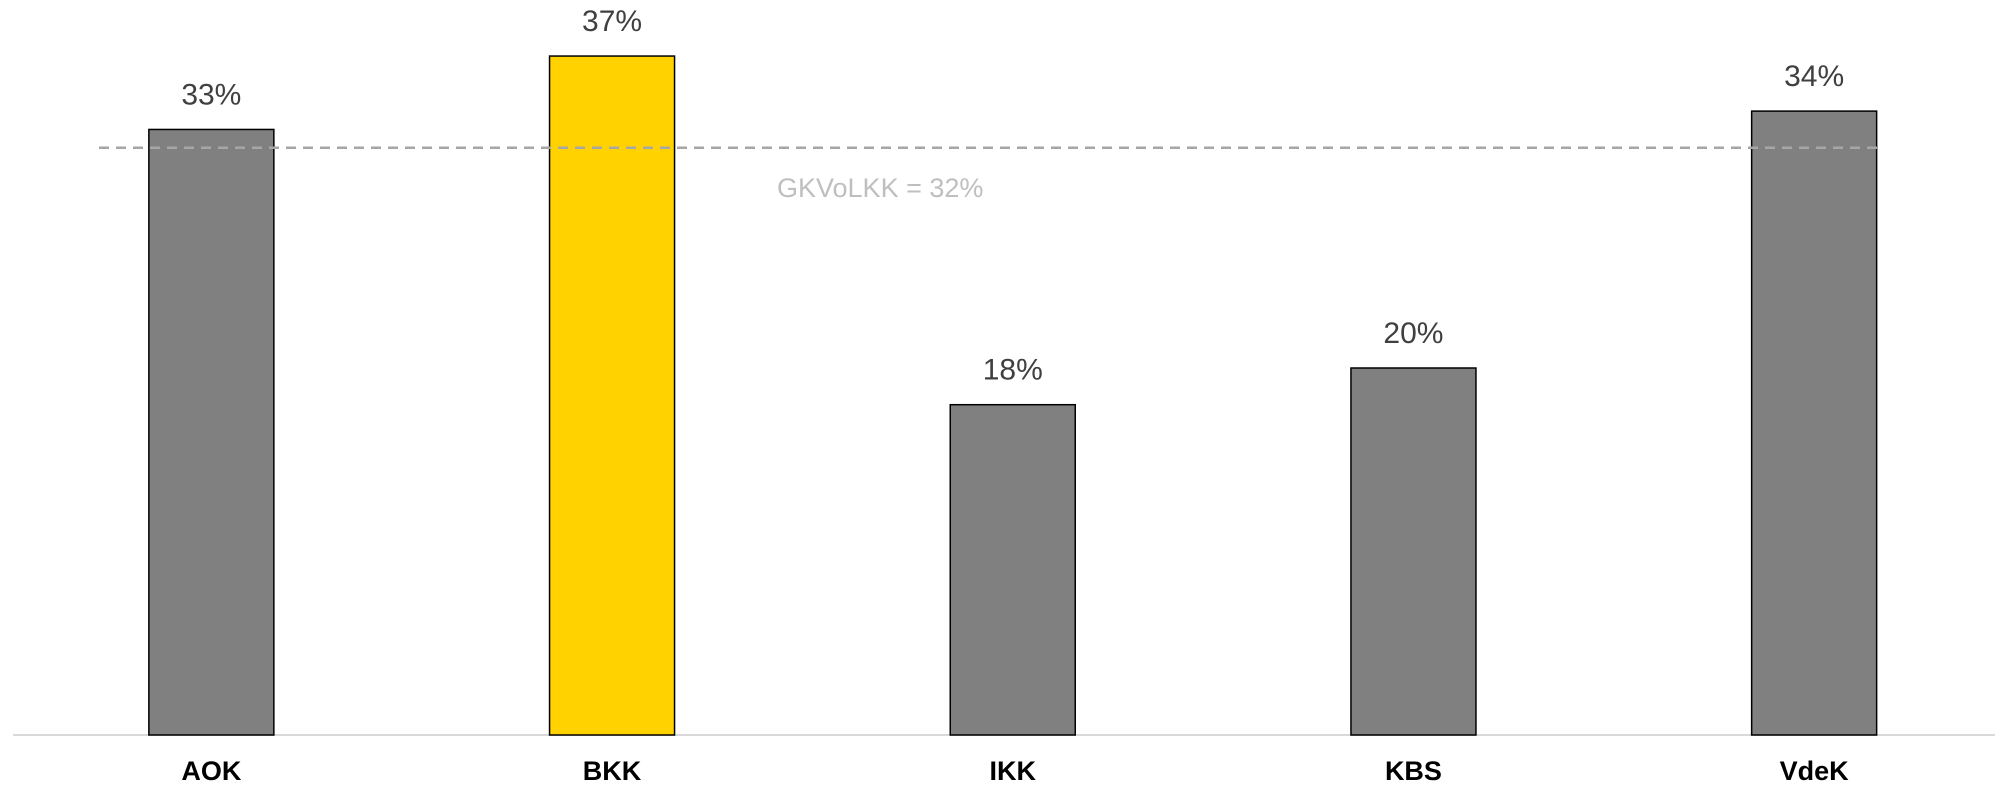 Image resolution: width=1995 pixels, height=789 pixels. What do you see at coordinates (211, 771) in the screenshot?
I see `x-tick-label: AOK` at bounding box center [211, 771].